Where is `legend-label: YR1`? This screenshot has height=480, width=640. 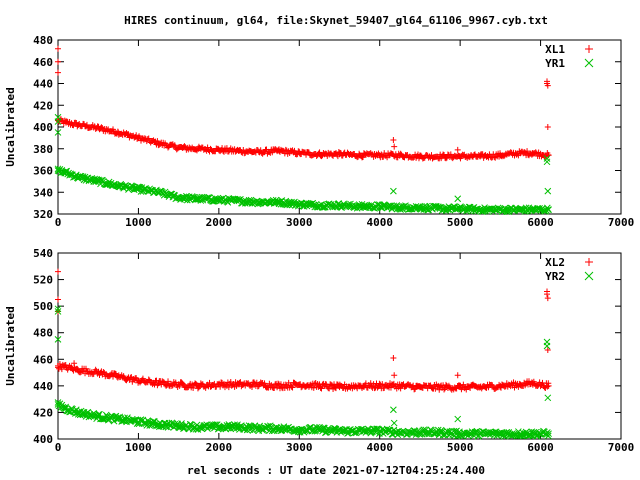 legend-label: YR1 is located at coordinates (555, 63).